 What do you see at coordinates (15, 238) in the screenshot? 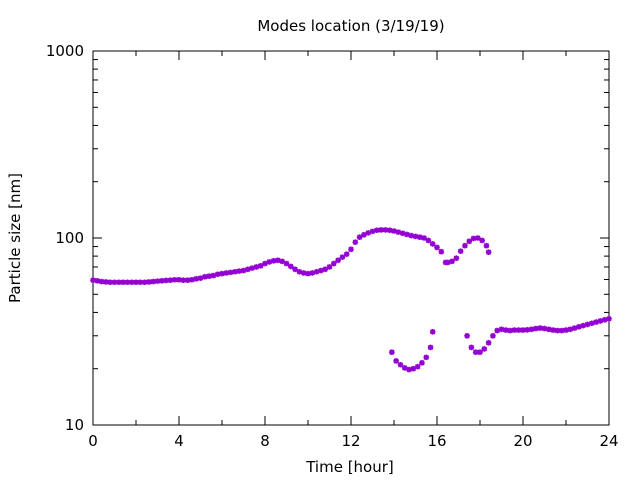
I see `y-axis-label: Particle size [nm]` at bounding box center [15, 238].